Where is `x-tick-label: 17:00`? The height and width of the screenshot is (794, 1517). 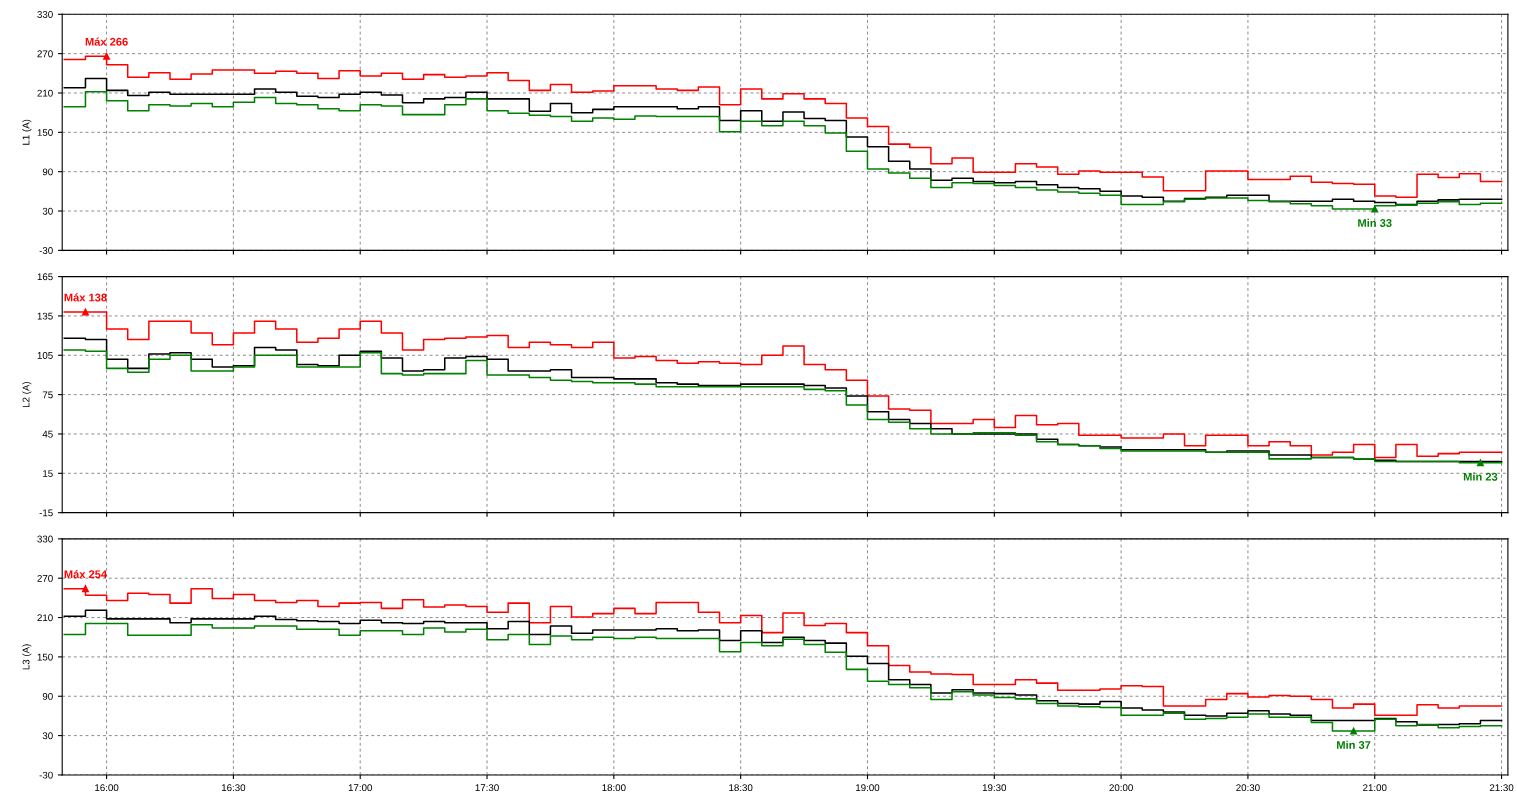
x-tick-label: 17:00 is located at coordinates (360, 788).